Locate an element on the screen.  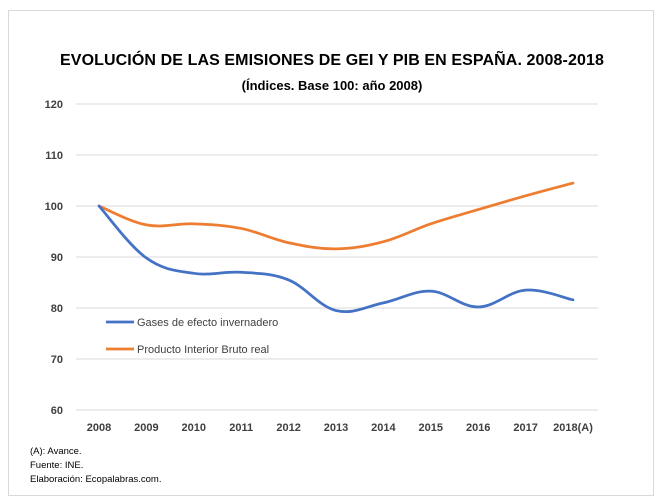
y-tick-label-80: 80 is located at coordinates (57, 309).